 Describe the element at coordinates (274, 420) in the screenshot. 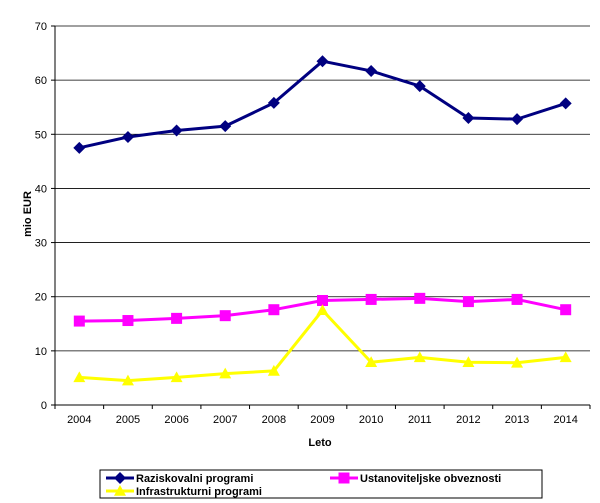

I see `x-tick-label: 2008` at that location.